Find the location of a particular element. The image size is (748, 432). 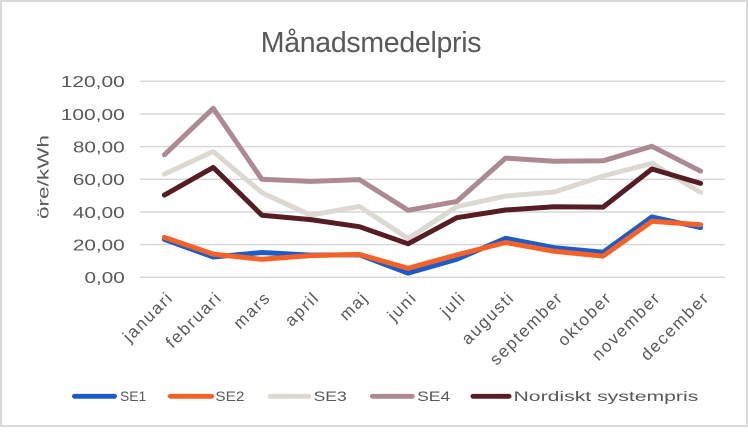

svg-text: Månadsmedelpris is located at coordinates (371, 43).